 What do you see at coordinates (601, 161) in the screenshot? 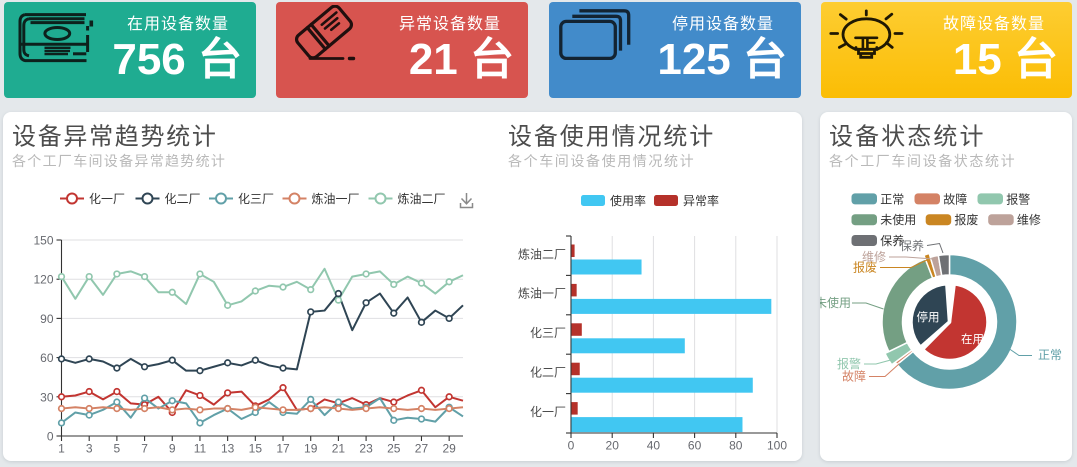
I see `svg-text: 各个车间设备使用情况统计` at bounding box center [601, 161].